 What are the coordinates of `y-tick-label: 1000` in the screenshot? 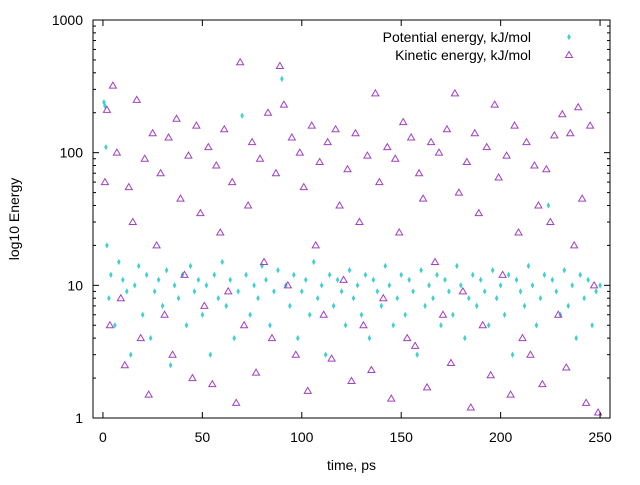 It's located at (67, 20).